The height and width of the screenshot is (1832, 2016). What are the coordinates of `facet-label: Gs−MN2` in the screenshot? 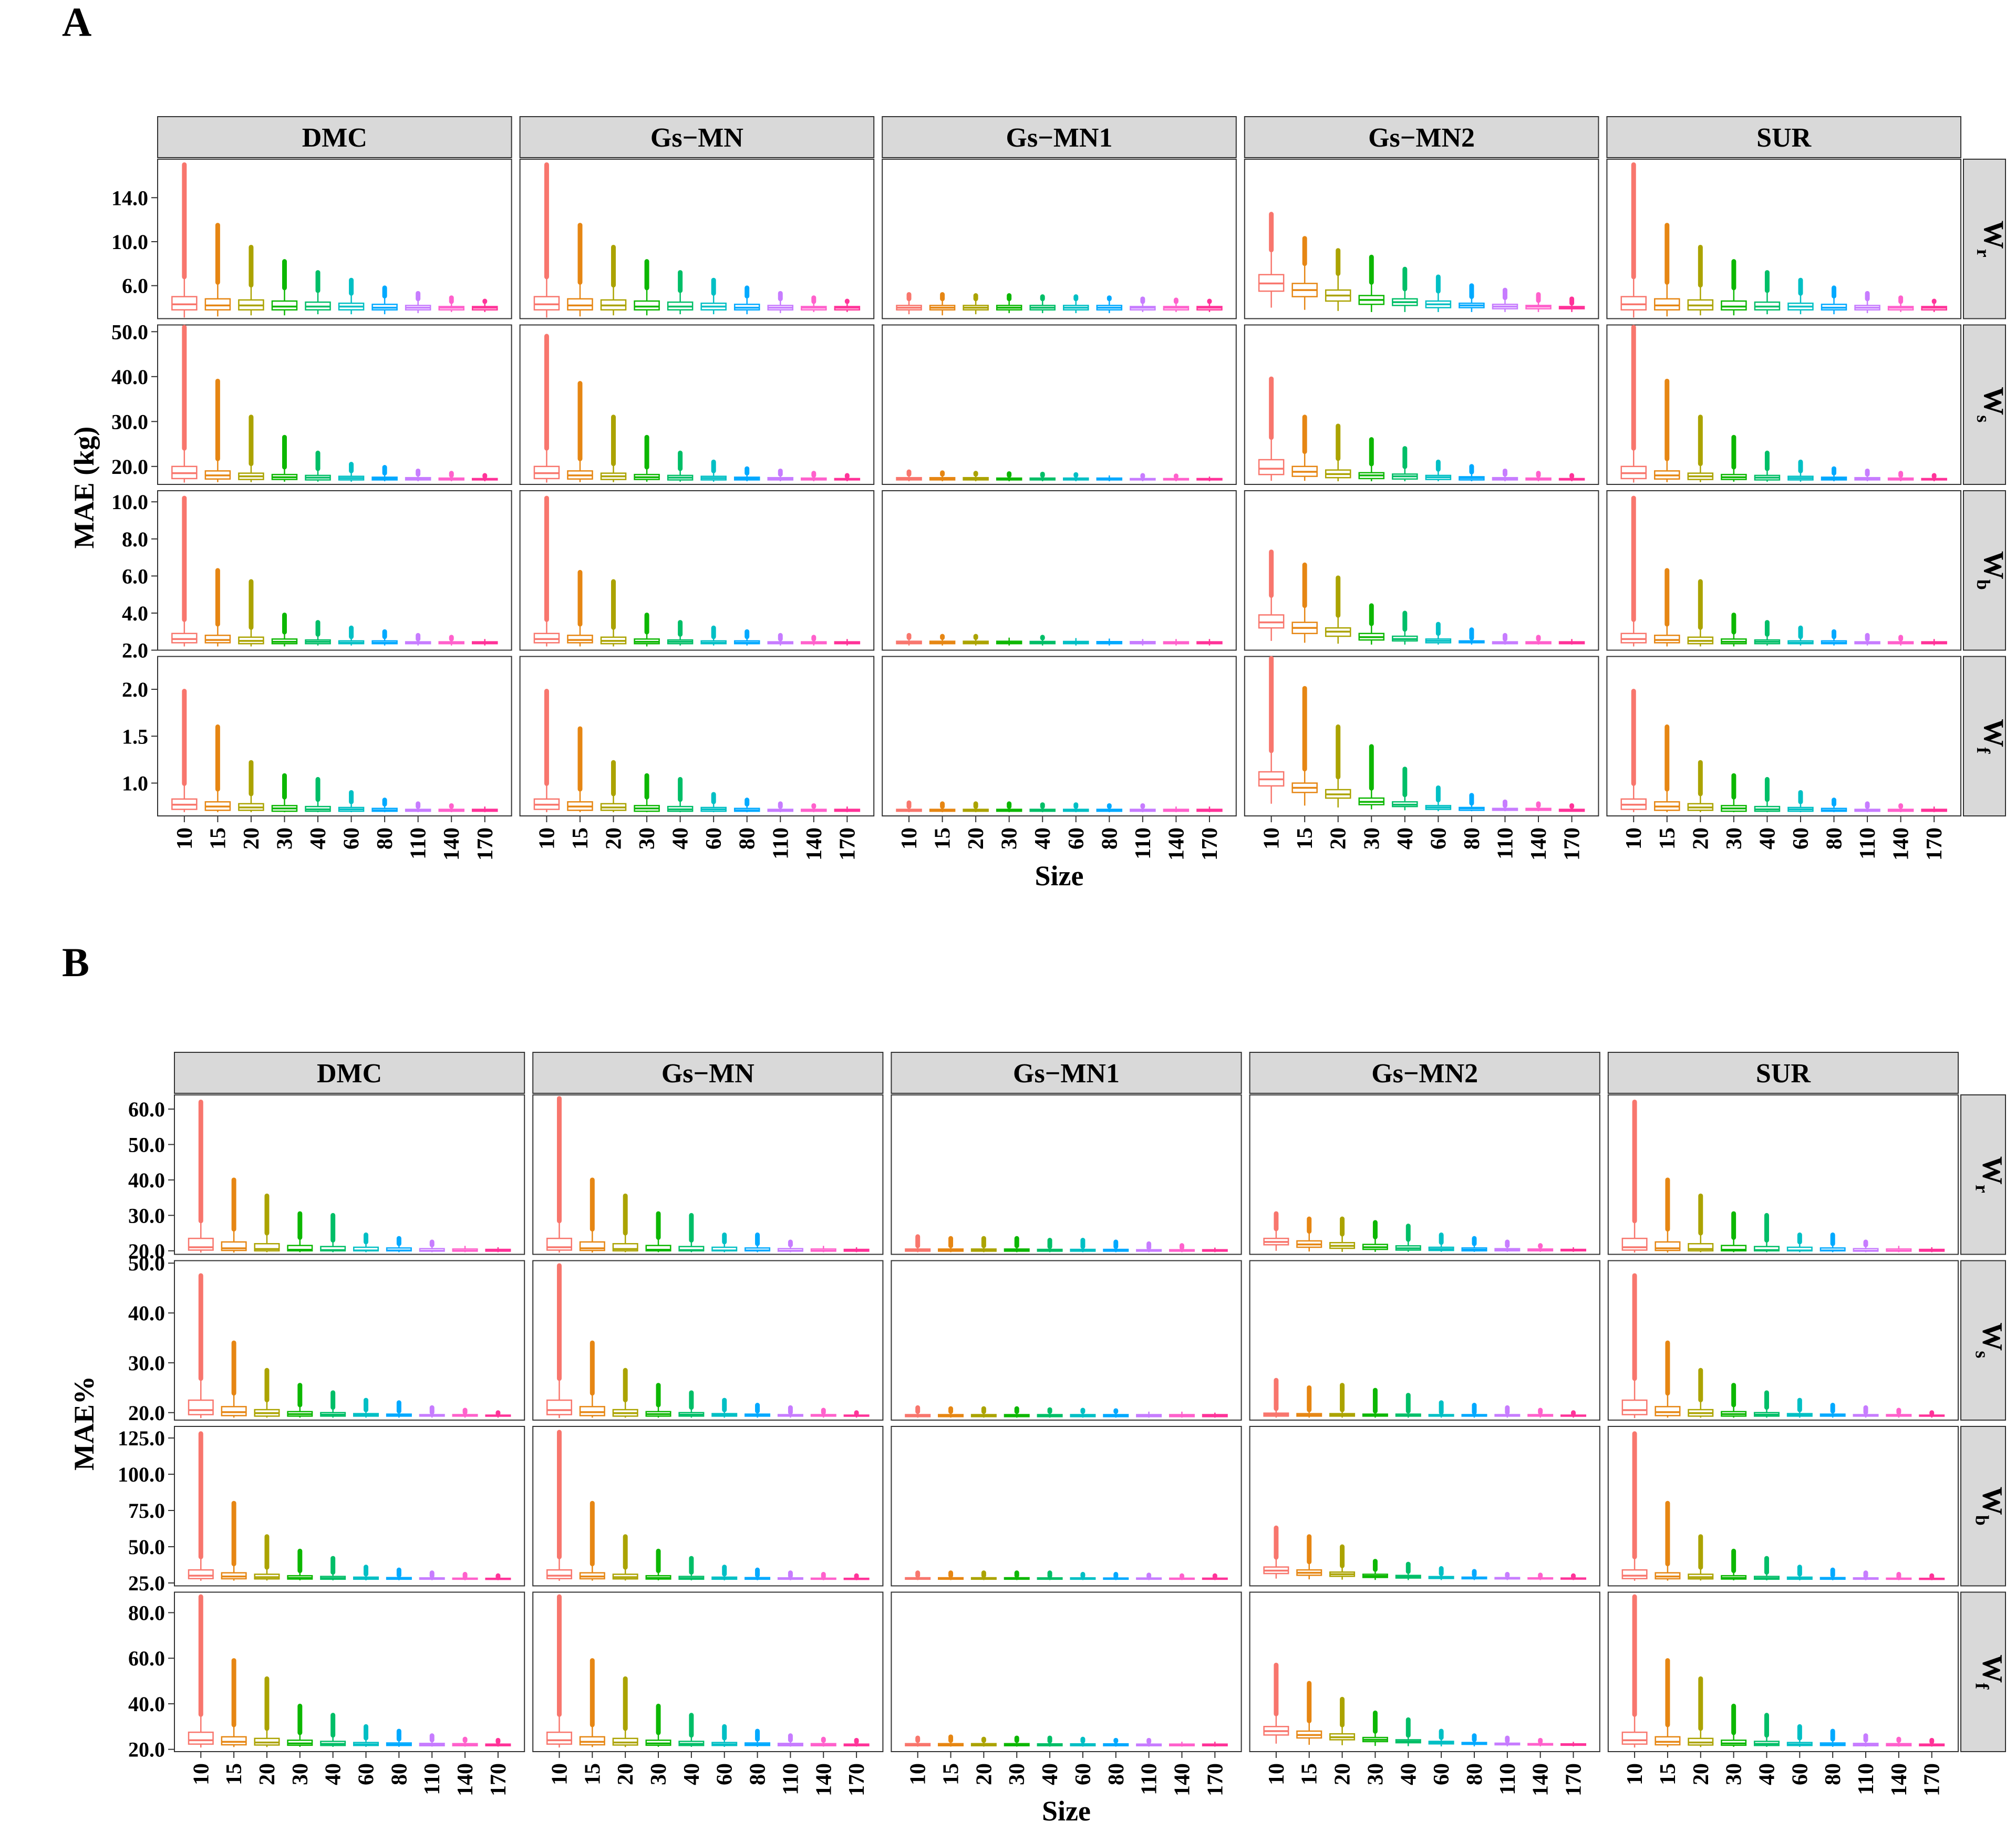 It's located at (1424, 1074).